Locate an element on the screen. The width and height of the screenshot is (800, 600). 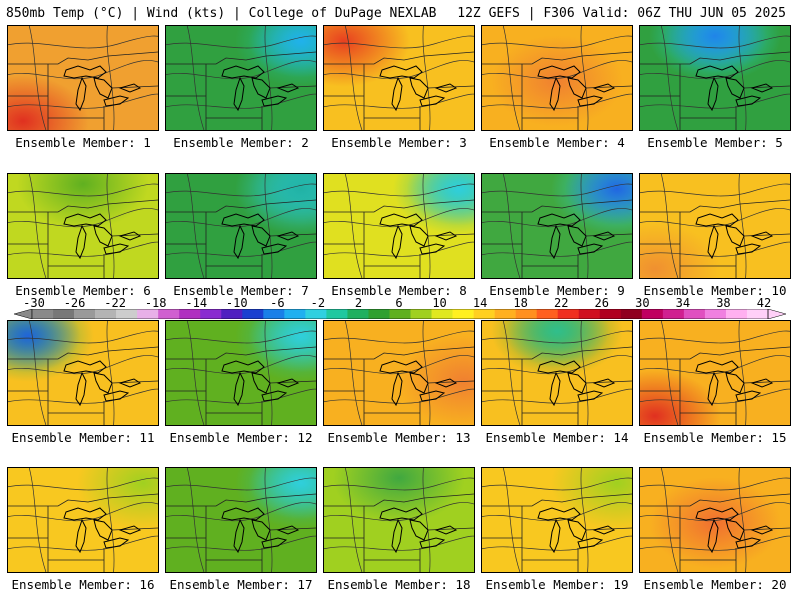
ensemble-member-label: Ensemble Member: 12 is located at coordinates (241, 437).